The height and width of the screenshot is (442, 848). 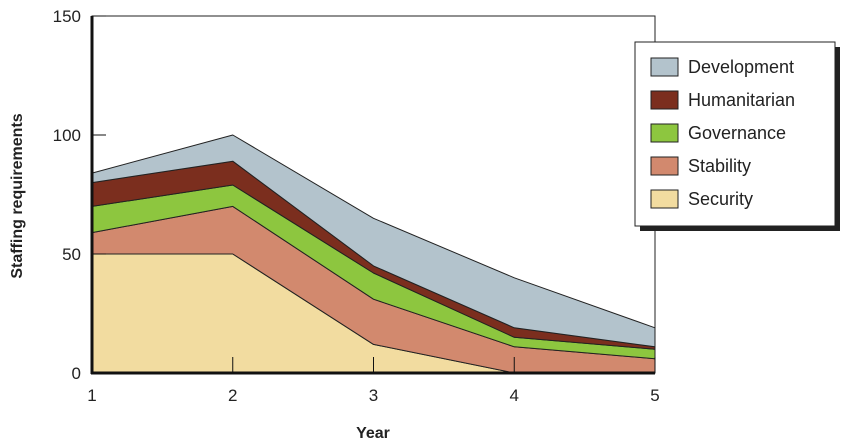 What do you see at coordinates (67, 16) in the screenshot?
I see `y-tick-label: 150` at bounding box center [67, 16].